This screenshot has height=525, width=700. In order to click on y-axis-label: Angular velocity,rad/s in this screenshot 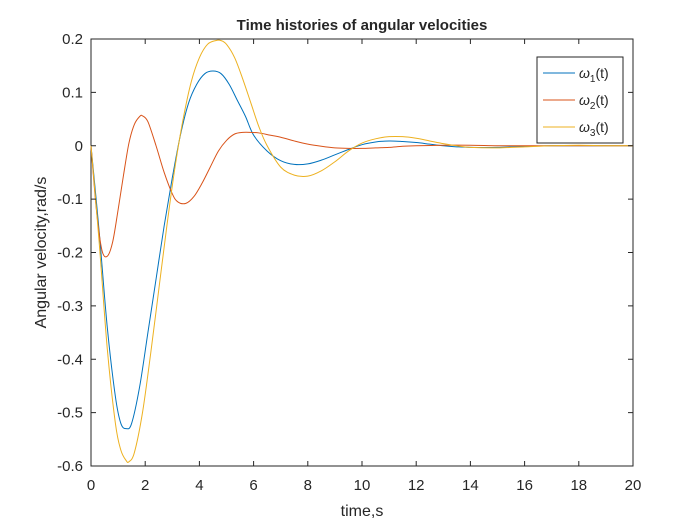, I will do `click(41, 253)`.